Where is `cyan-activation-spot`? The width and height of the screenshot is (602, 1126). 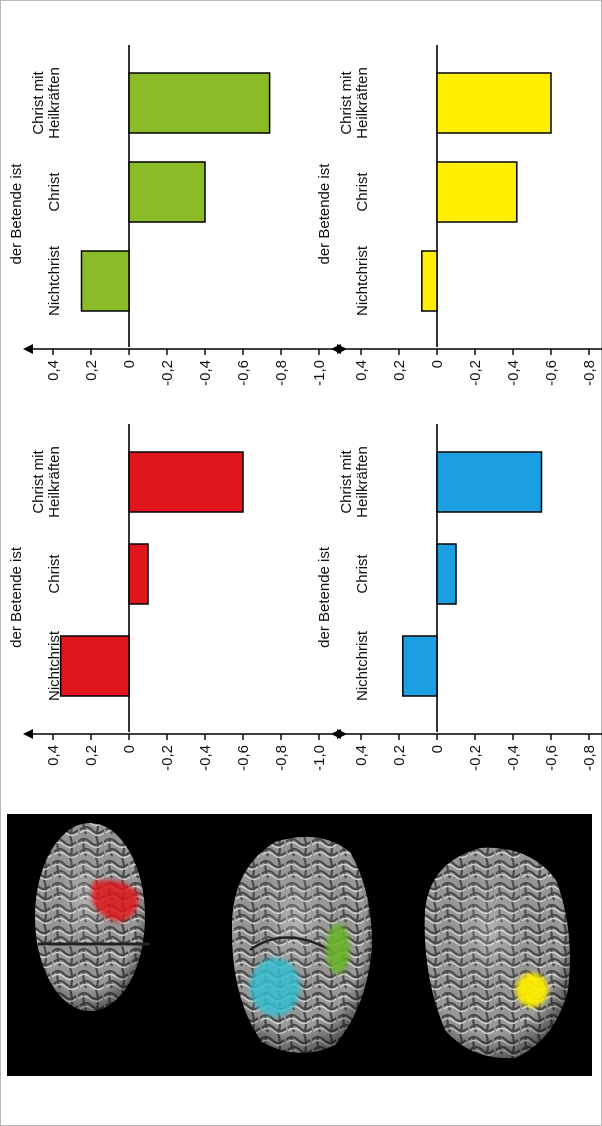
cyan-activation-spot is located at coordinates (275, 987).